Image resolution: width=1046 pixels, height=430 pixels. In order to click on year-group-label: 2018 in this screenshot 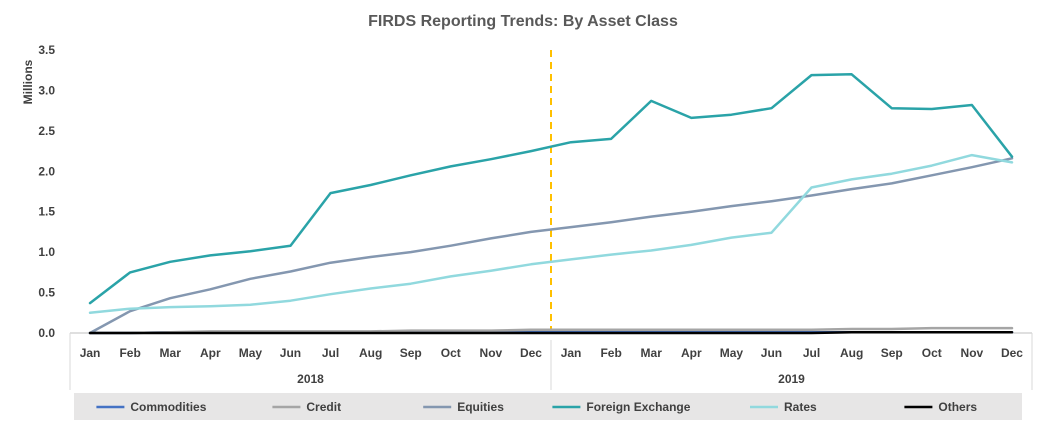, I will do `click(310, 379)`.